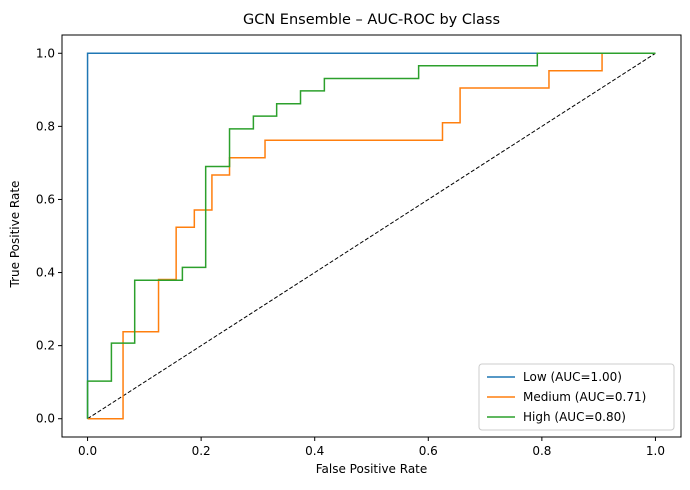 The width and height of the screenshot is (690, 490). Describe the element at coordinates (371, 447) in the screenshot. I see `x-axis: 0.0 0.2 0.4 0.6 0.8 1.0` at that location.